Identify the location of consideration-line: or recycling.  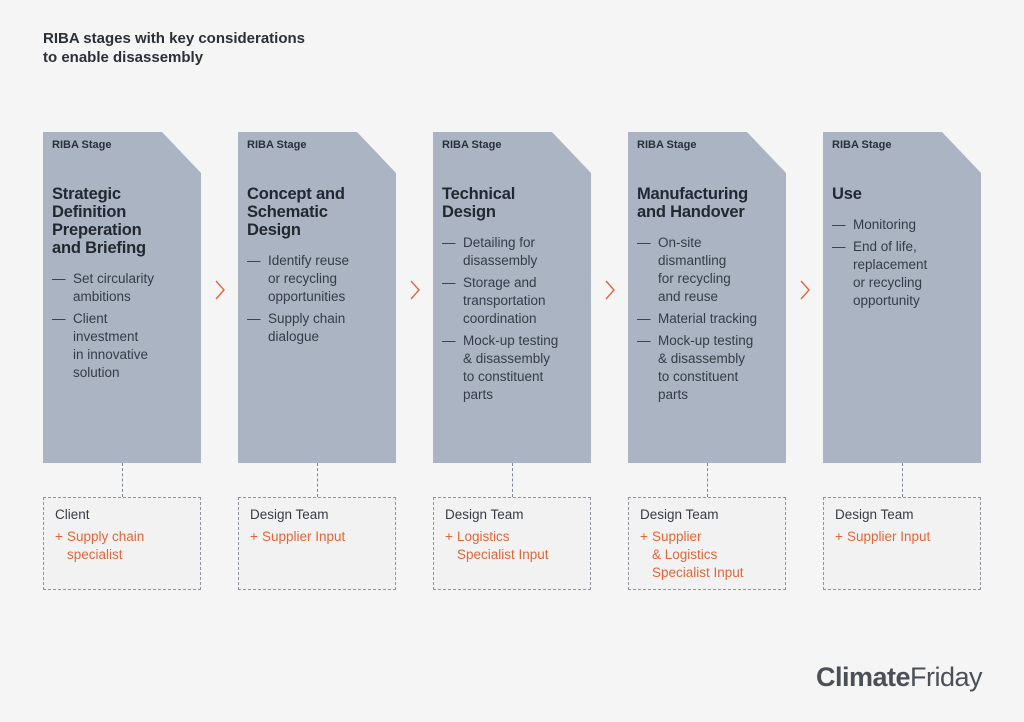
(303, 278).